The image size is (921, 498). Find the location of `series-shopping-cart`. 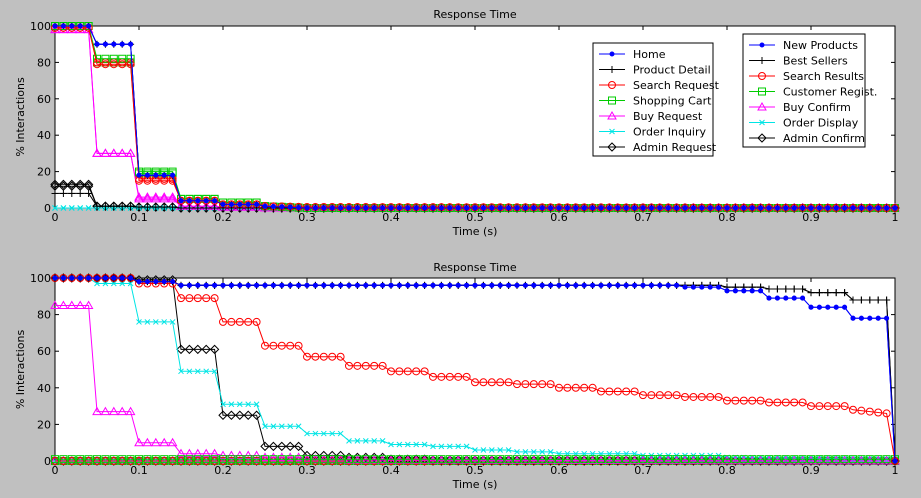

series-shopping-cart is located at coordinates (475, 459).